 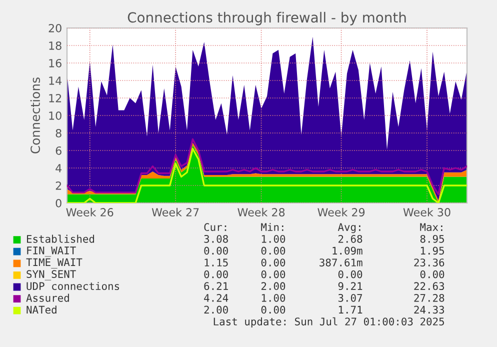 I want to click on text: Cur:, so click(x=215, y=227).